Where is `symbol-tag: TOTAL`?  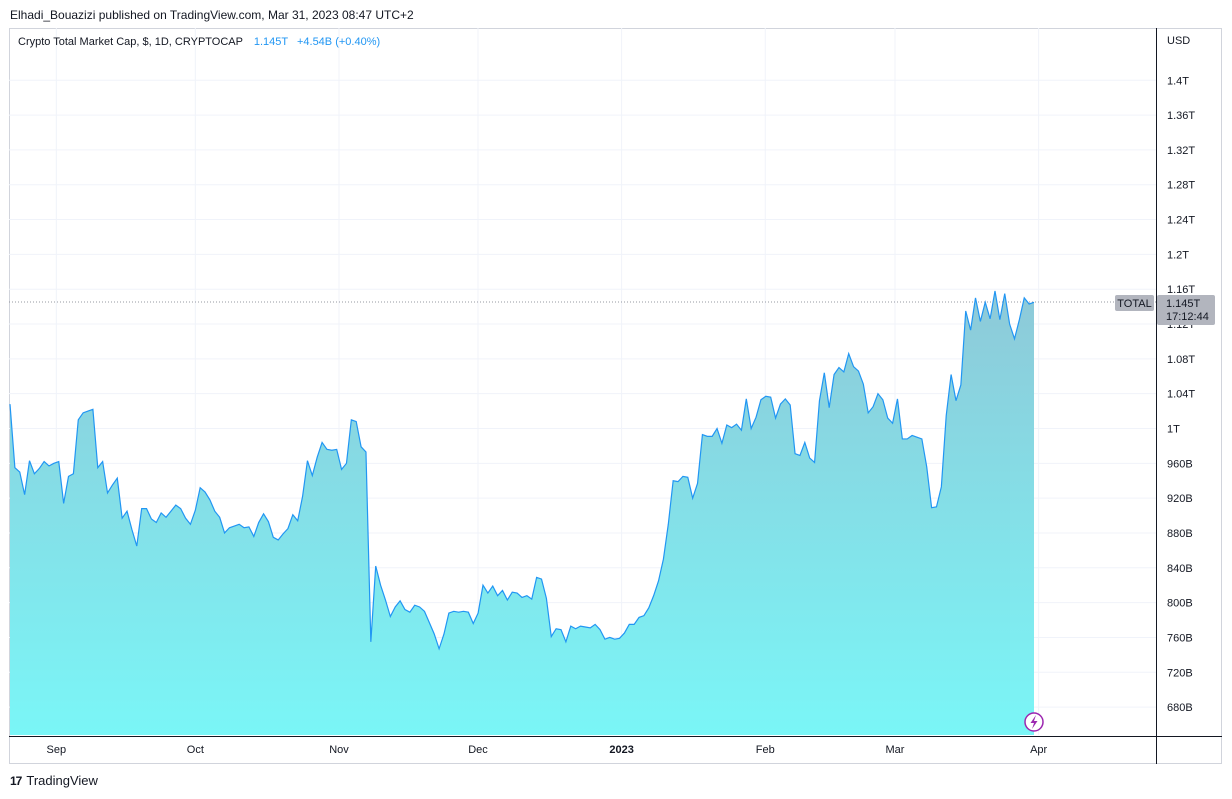 symbol-tag: TOTAL is located at coordinates (1134, 304).